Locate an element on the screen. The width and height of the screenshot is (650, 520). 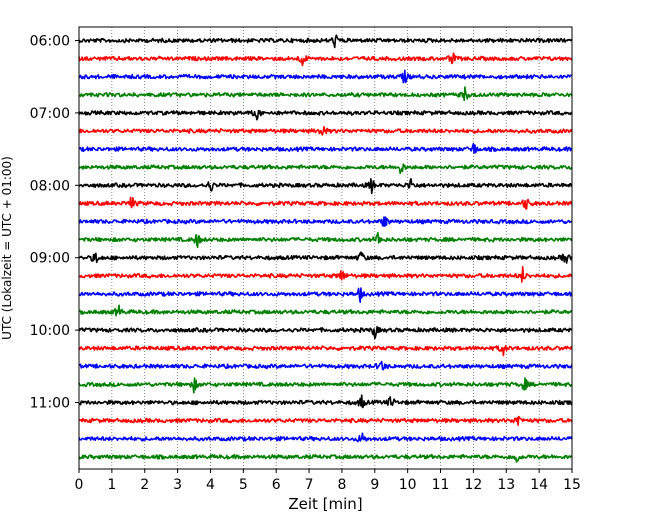
y-tick-label: 09:00 is located at coordinates (50, 259).